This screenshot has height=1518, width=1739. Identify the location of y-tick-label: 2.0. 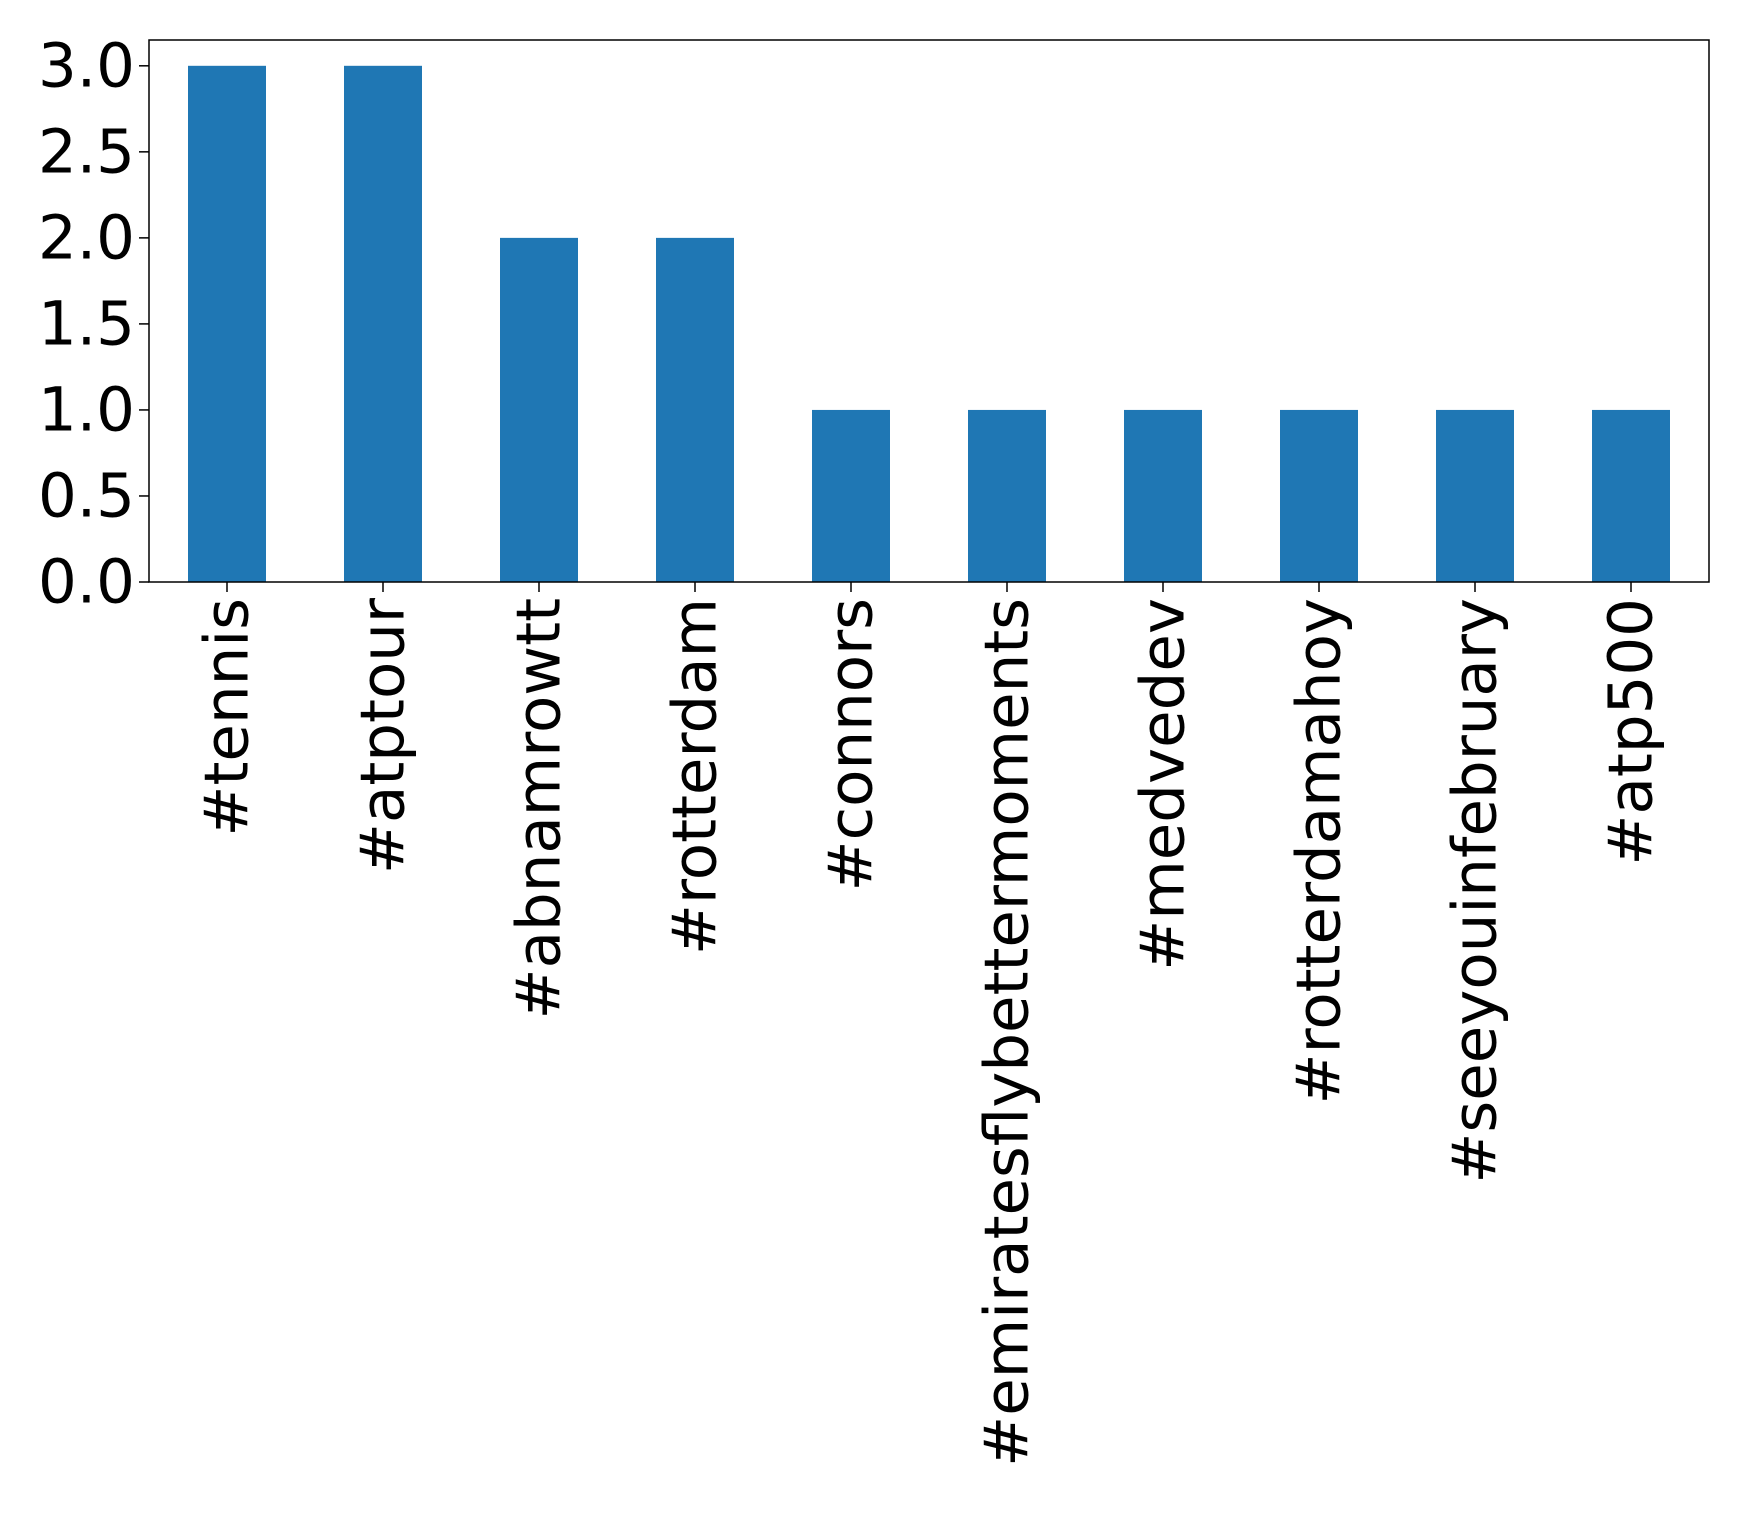
(86, 237).